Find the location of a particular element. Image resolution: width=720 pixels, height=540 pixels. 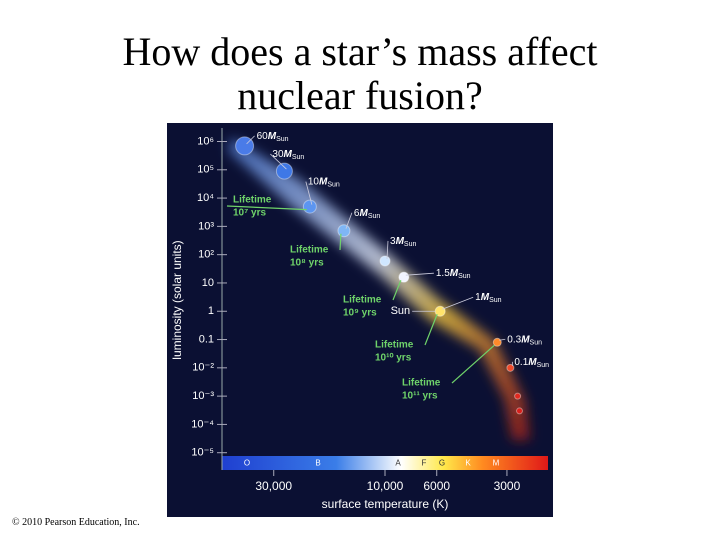

y-tick-label: 1 is located at coordinates (211, 311).